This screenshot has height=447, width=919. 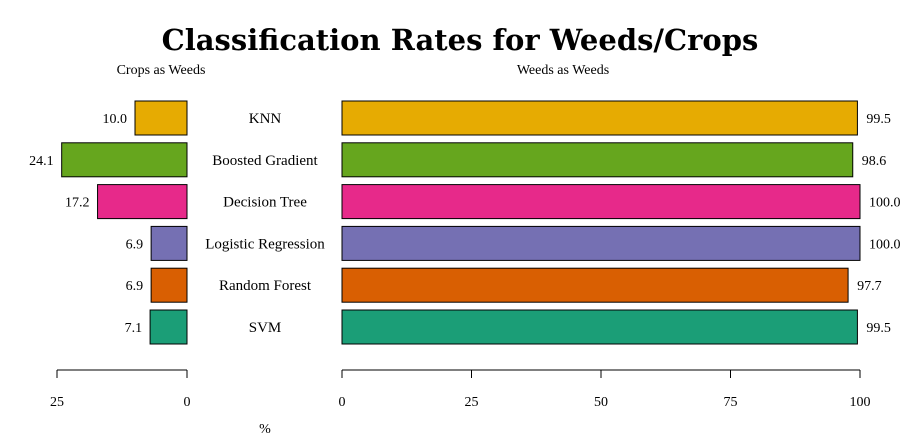 I want to click on category-label-boosted-gradient: Boosted Gradient, so click(x=265, y=161).